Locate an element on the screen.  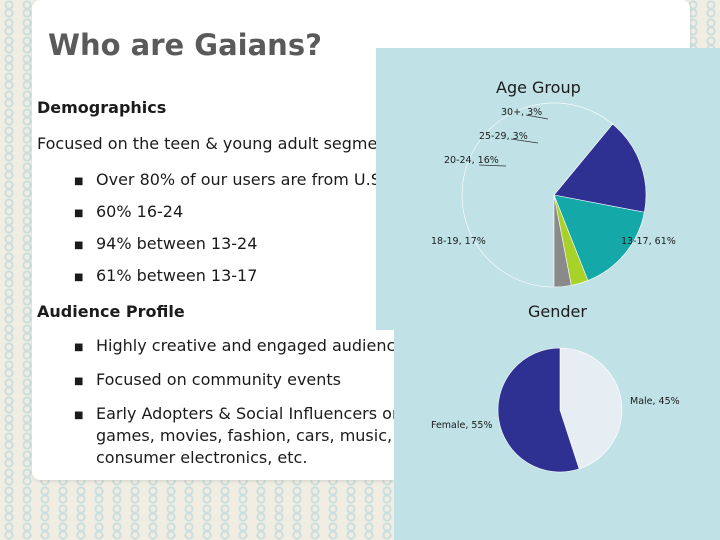
leader-line-30plus is located at coordinates (537, 117).